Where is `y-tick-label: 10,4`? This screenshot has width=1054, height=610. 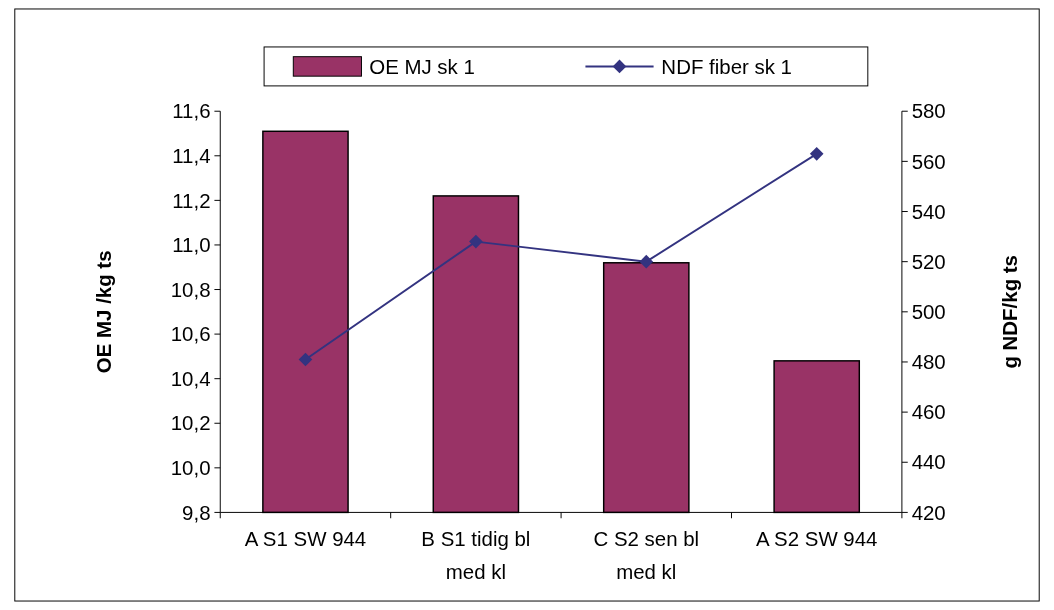
y-tick-label: 10,4 is located at coordinates (190, 378).